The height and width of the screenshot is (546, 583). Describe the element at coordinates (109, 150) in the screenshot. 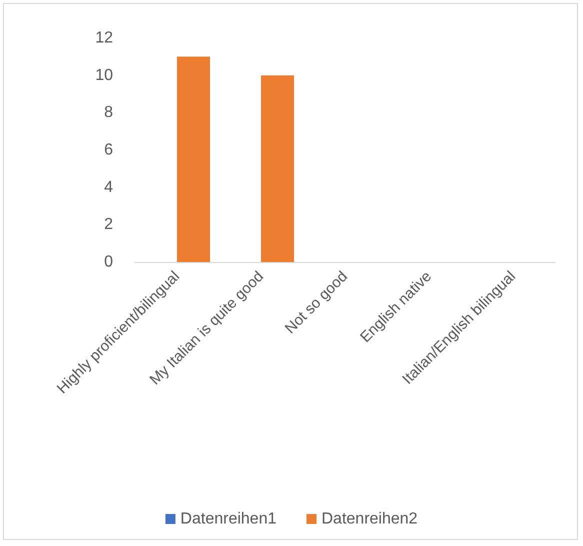

I see `y-tick-label: 6` at that location.